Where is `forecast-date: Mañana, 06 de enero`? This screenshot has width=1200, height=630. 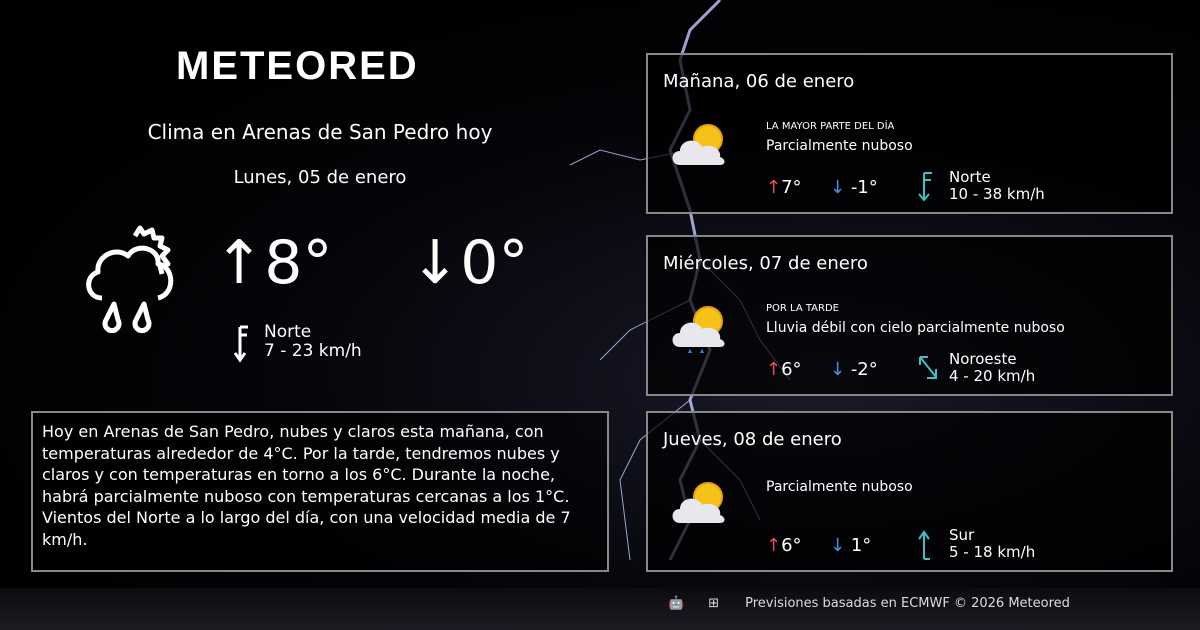 forecast-date: Mañana, 06 de enero is located at coordinates (759, 81).